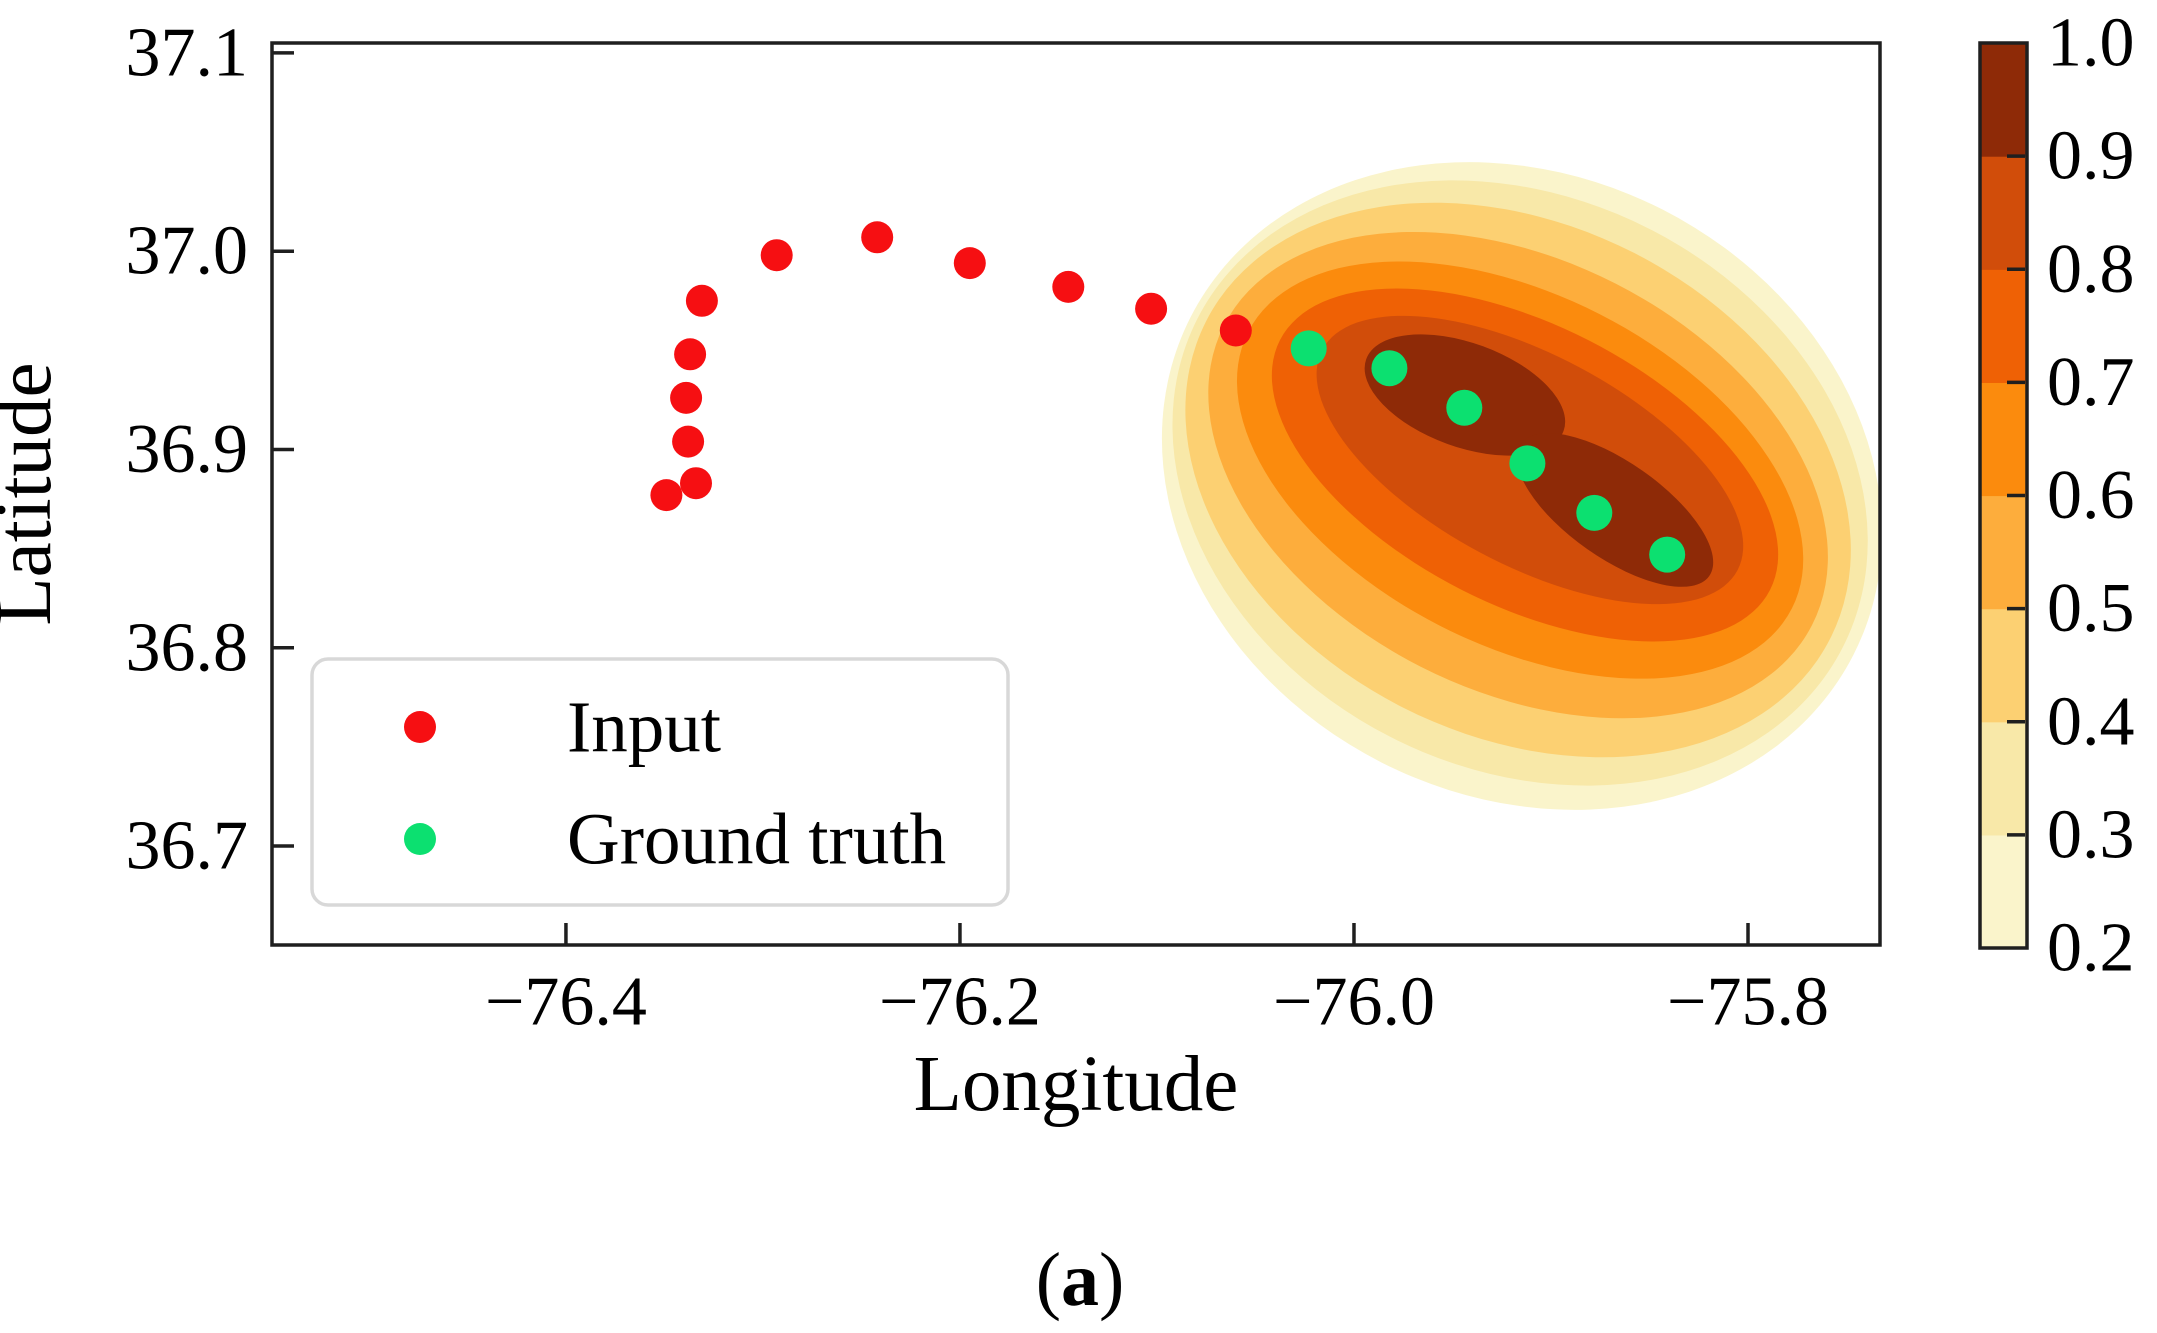 The height and width of the screenshot is (1333, 2157). I want to click on scatter-points, so click(1168, 397).